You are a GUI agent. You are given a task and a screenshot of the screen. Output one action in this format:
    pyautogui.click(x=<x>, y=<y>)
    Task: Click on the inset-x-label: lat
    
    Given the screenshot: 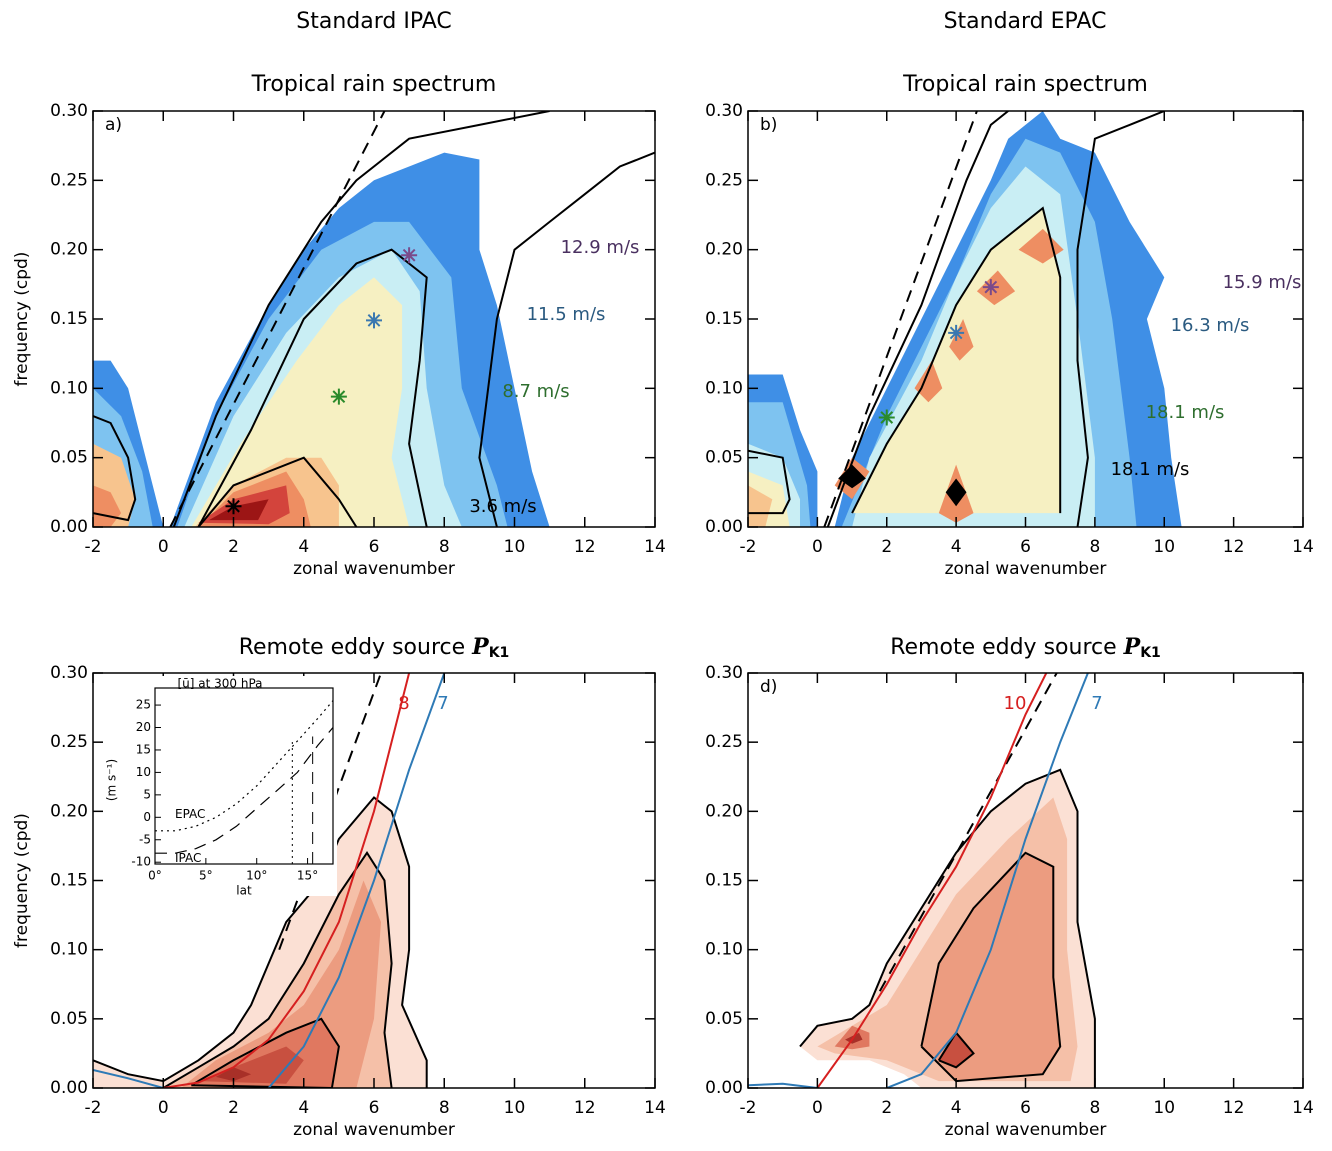 What is the action you would take?
    pyautogui.click(x=244, y=891)
    